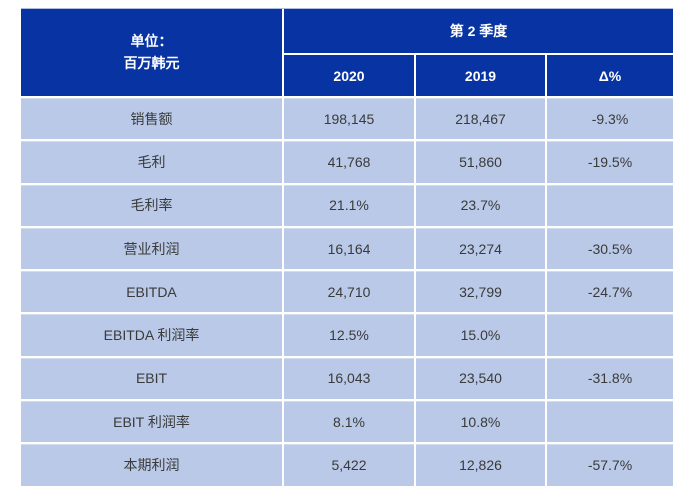  I want to click on value-2020-cell: 16,164, so click(349, 248).